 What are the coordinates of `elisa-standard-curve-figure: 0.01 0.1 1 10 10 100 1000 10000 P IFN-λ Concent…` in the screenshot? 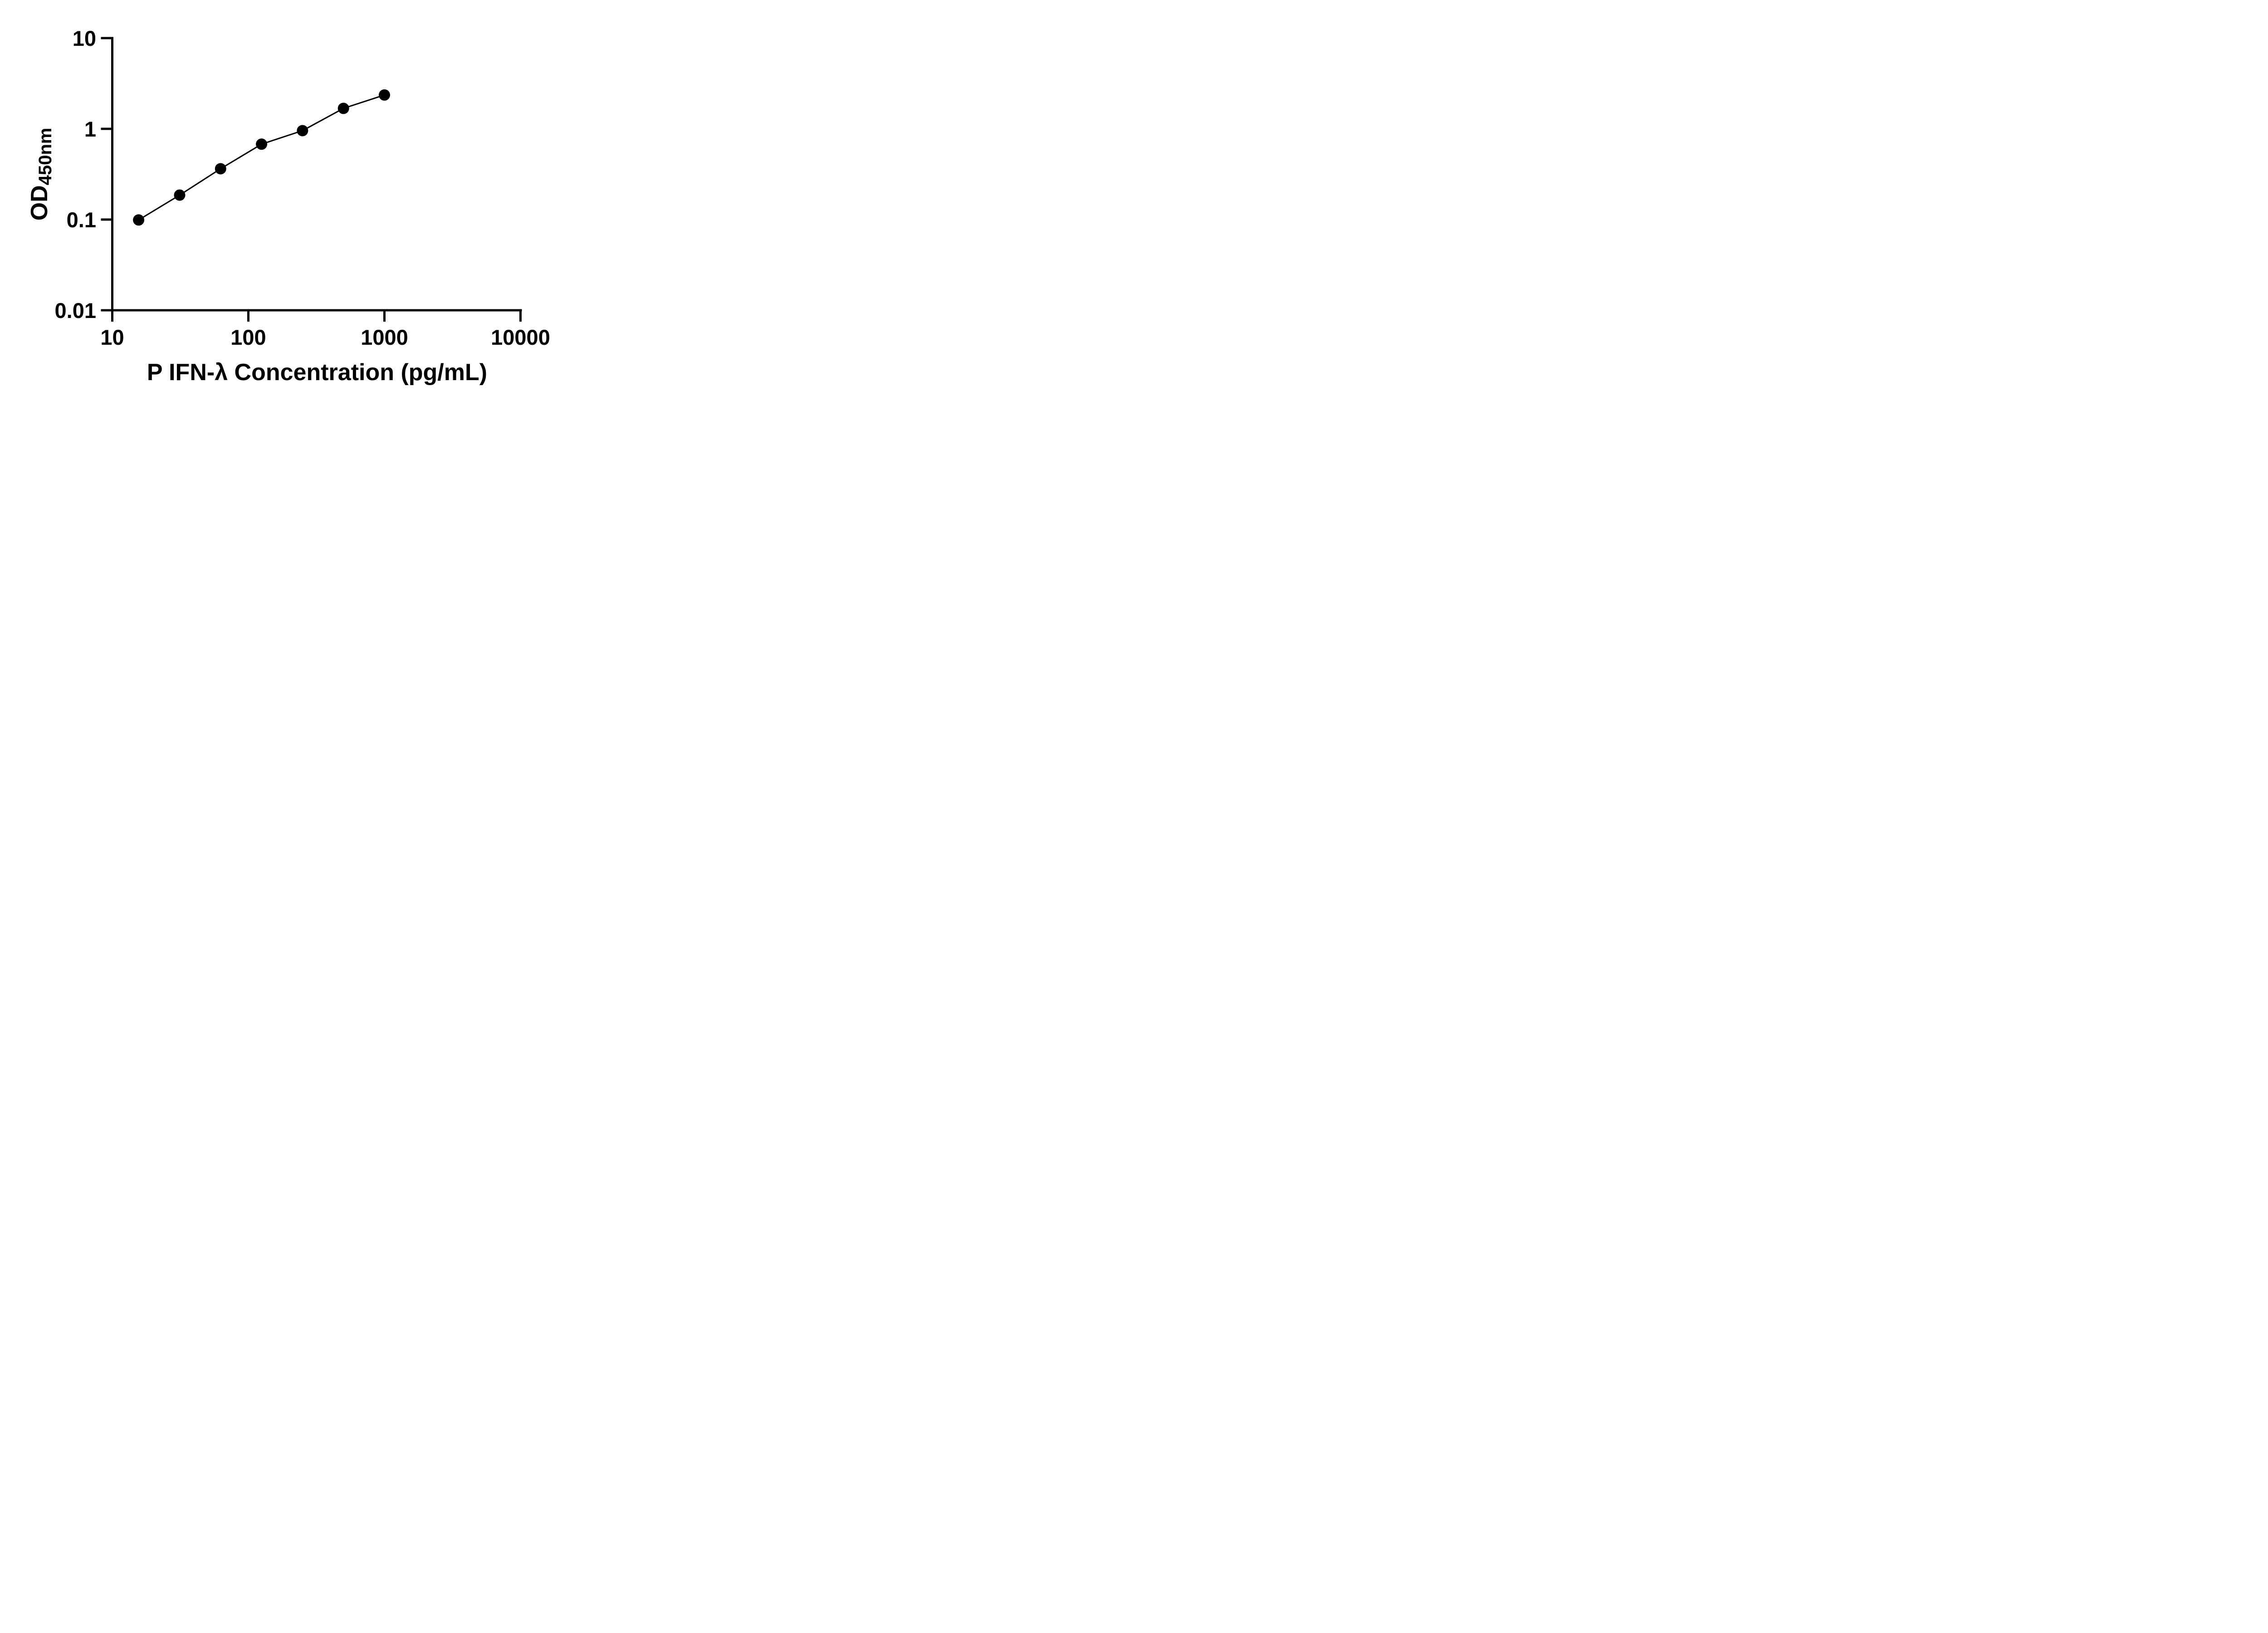 It's located at (291, 204).